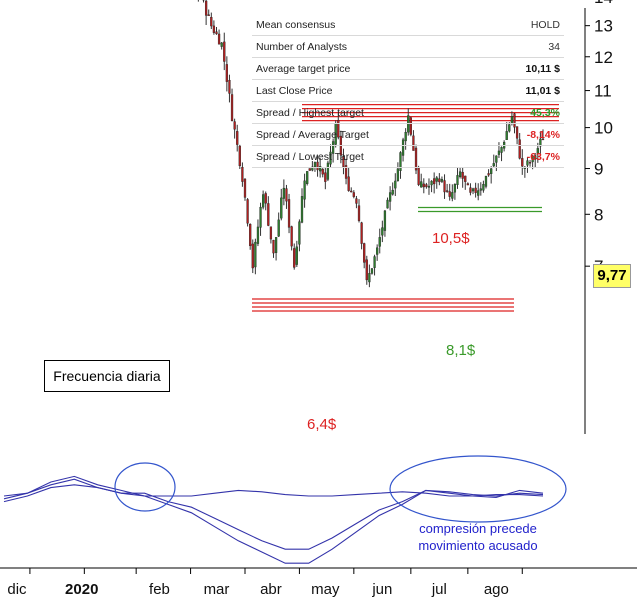 This screenshot has height=604, width=637. Describe the element at coordinates (367, 134) in the screenshot. I see `row-label: Spread / Average Target` at that location.